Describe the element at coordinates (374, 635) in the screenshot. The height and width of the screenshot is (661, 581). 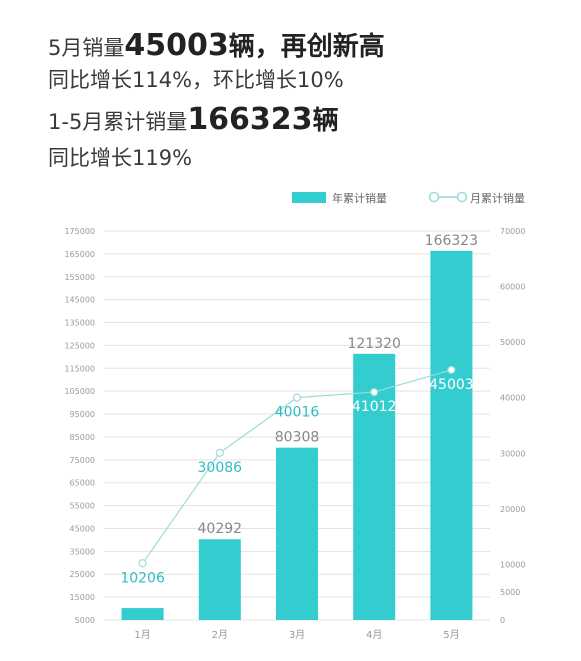
I see `x-tick-label: 4月` at that location.